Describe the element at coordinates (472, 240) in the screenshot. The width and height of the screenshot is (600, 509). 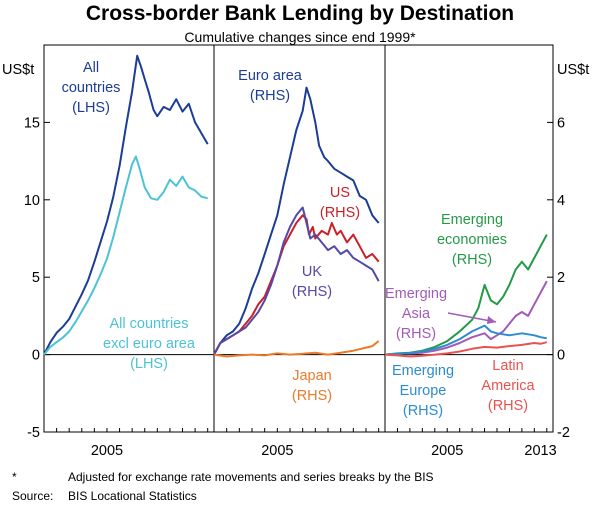
I see `series-label: economies` at that location.